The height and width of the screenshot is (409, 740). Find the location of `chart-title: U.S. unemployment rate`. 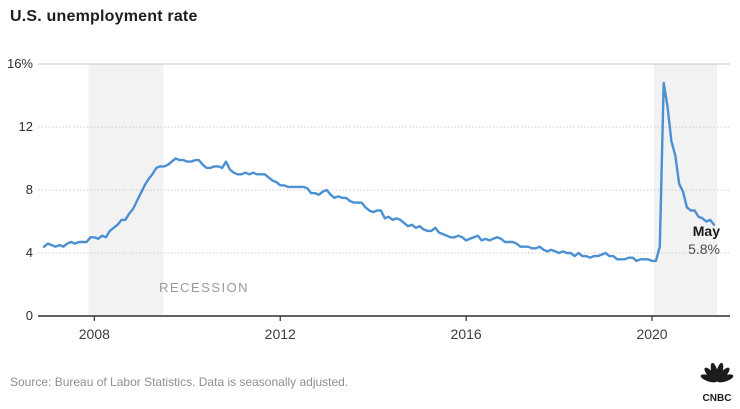

chart-title: U.S. unemployment rate is located at coordinates (104, 16).